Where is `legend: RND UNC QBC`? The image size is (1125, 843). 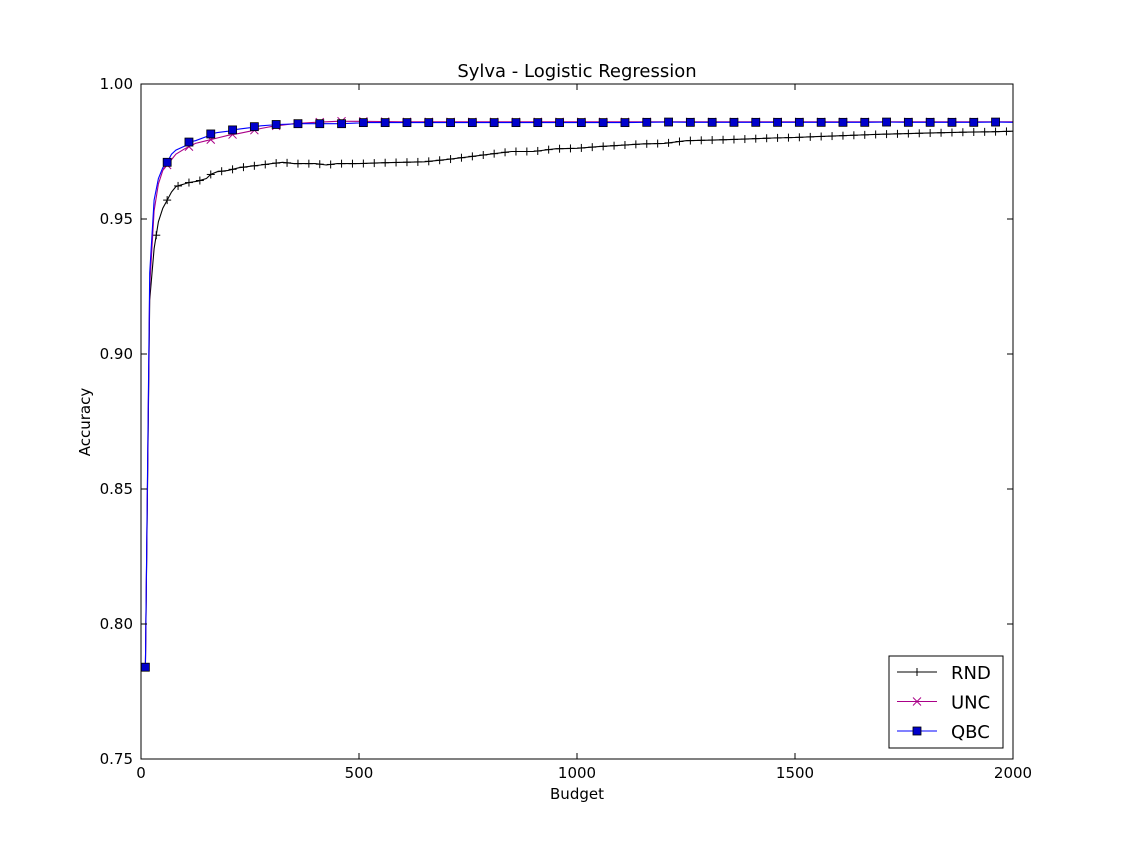
legend: RND UNC QBC is located at coordinates (946, 702).